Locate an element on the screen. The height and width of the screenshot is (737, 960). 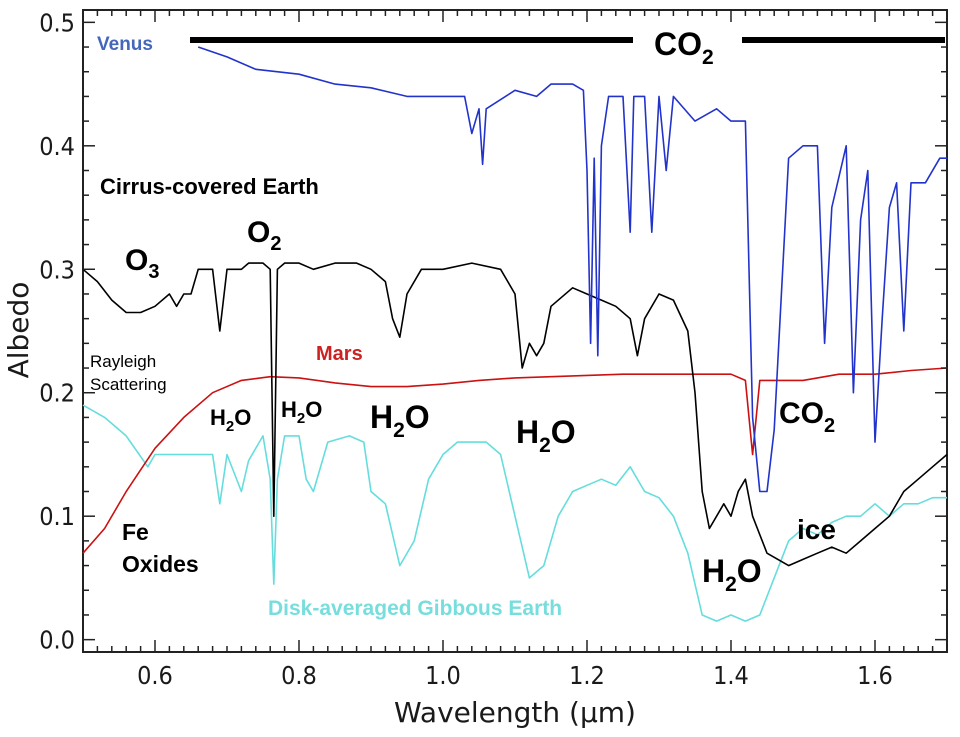
h2o-label-small-1: H2O is located at coordinates (230, 420).